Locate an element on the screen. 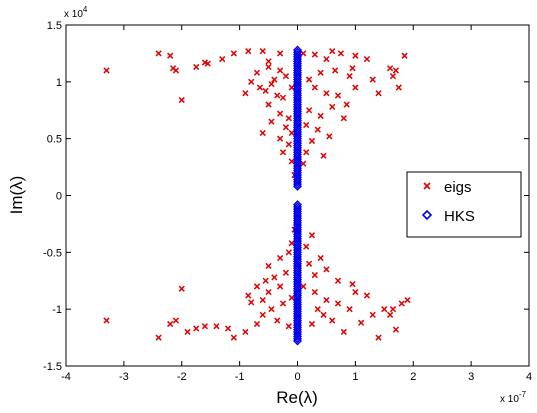 The image size is (537, 413). y-tick-label: 0.5 is located at coordinates (54, 140).